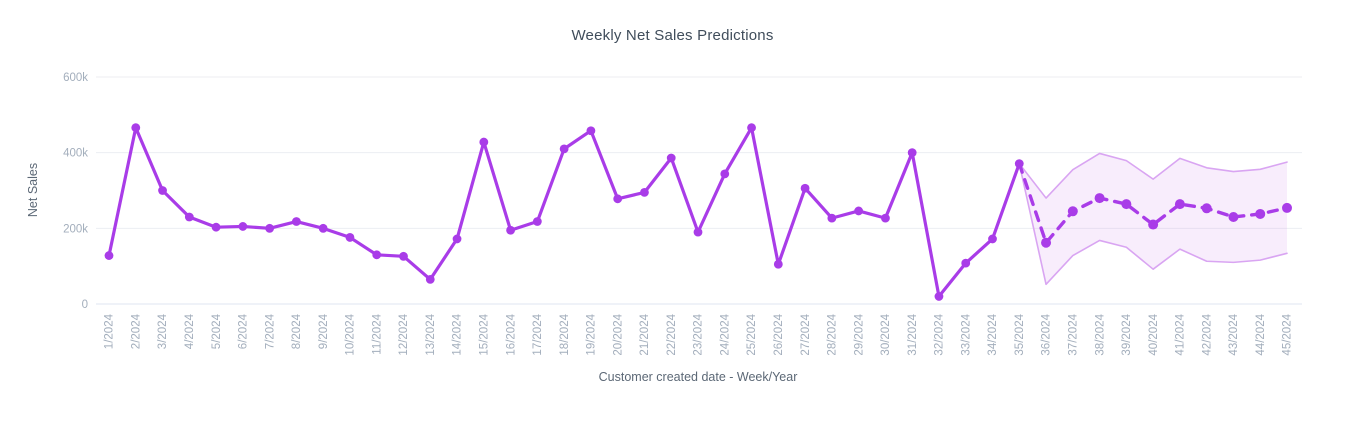 The image size is (1345, 447). Describe the element at coordinates (699, 334) in the screenshot. I see `x-tick-label: 23/2024` at that location.